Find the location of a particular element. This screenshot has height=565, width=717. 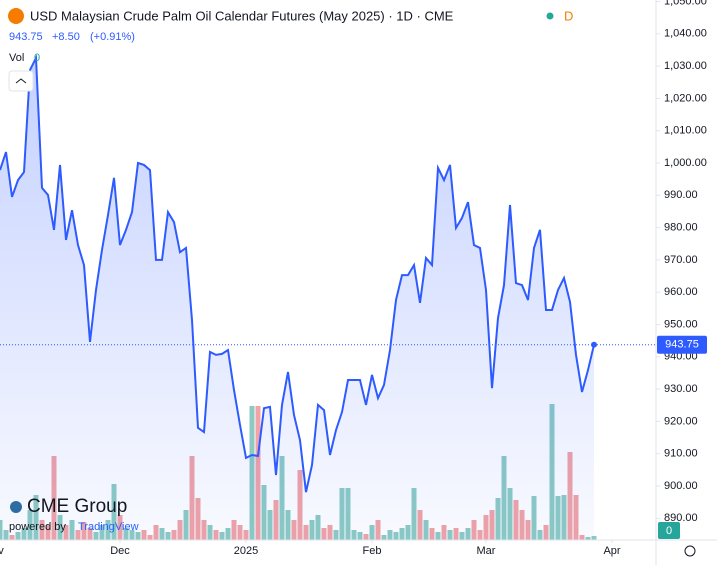

y-tick-label: 1,050.00 is located at coordinates (685, 3).